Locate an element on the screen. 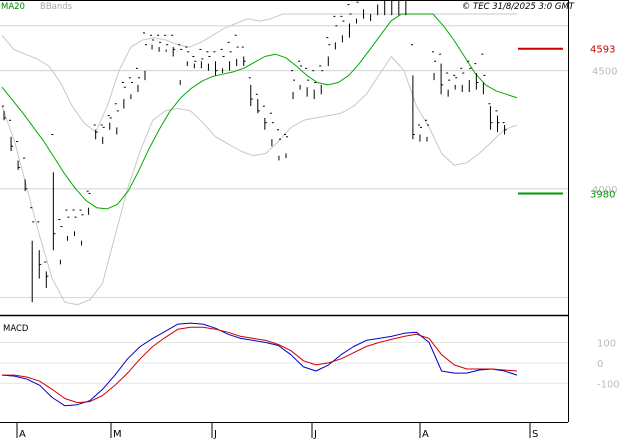  support-label: 3980 is located at coordinates (602, 195).